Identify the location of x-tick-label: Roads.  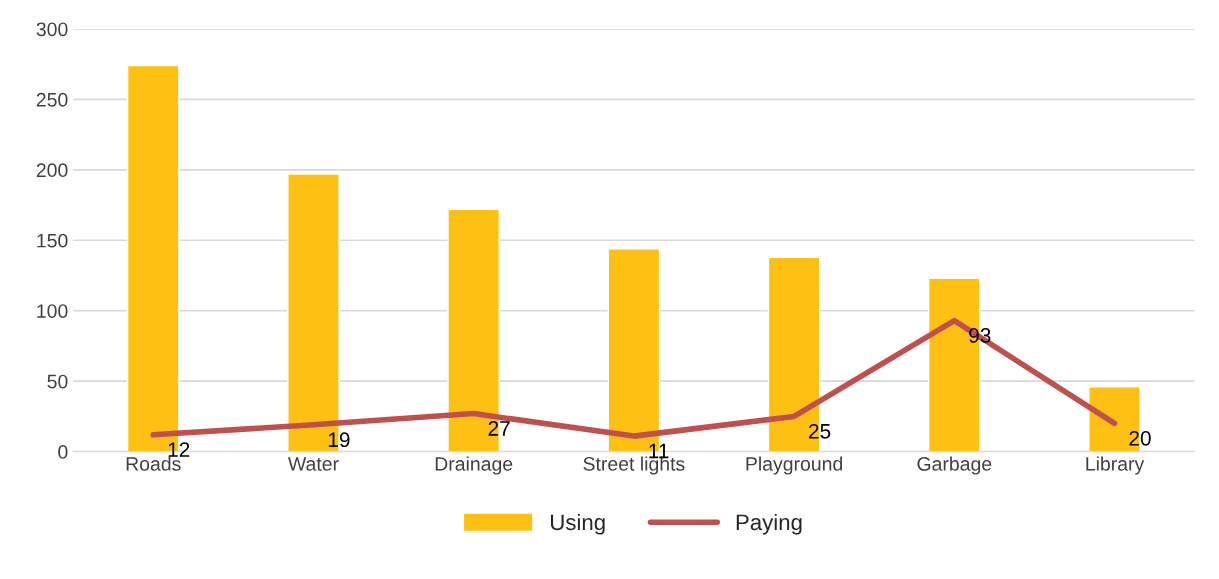
(153, 463).